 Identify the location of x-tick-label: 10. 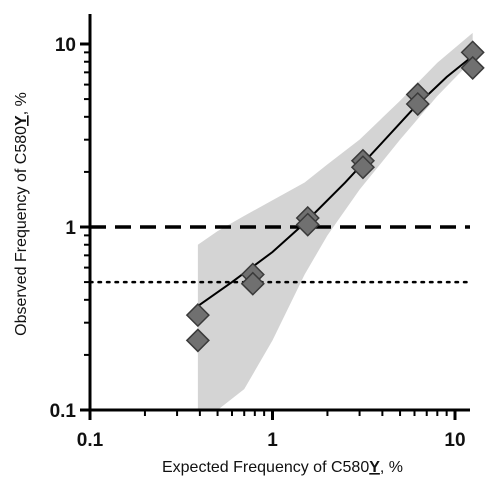
(454, 440).